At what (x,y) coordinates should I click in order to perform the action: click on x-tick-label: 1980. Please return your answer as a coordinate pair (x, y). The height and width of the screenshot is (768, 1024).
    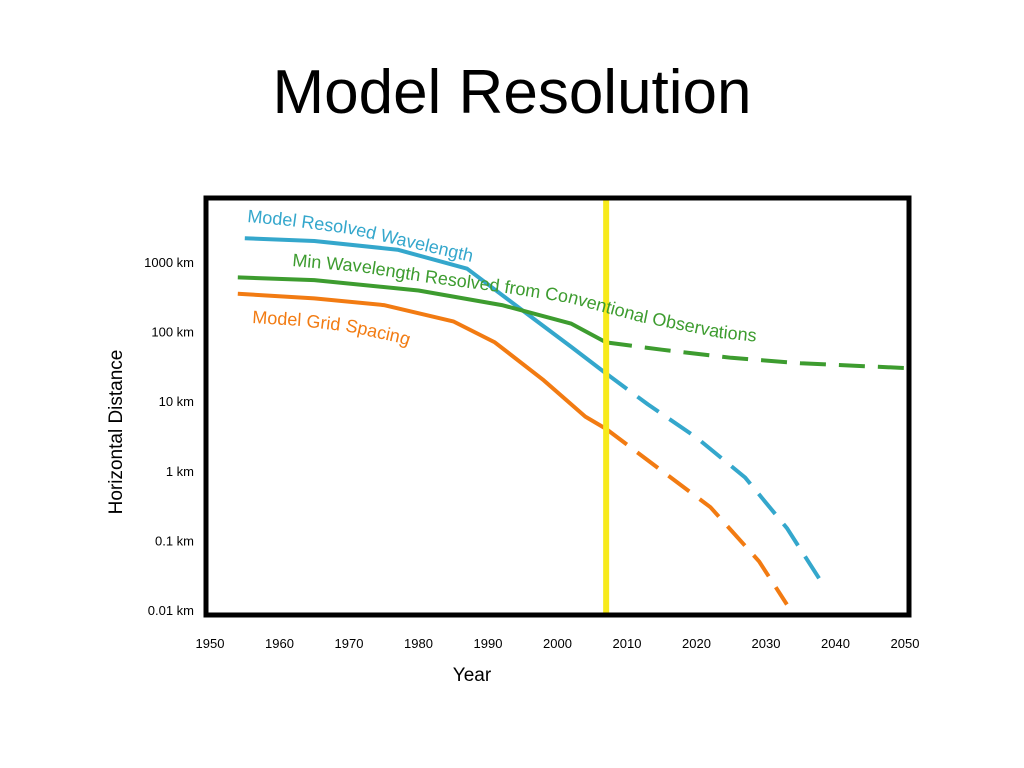
    Looking at the image, I should click on (418, 643).